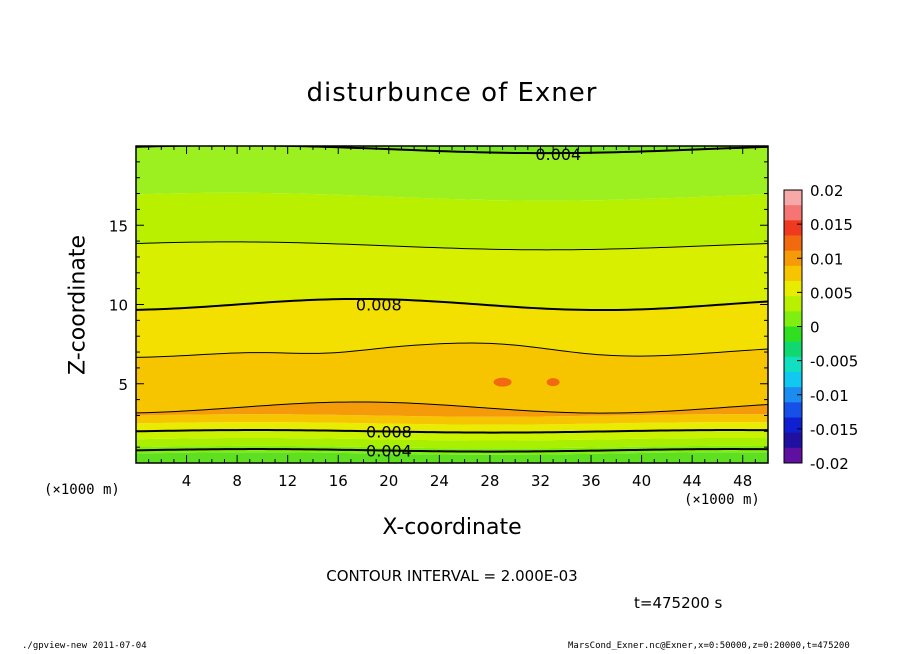  I want to click on y-tick-label: 10, so click(118, 306).